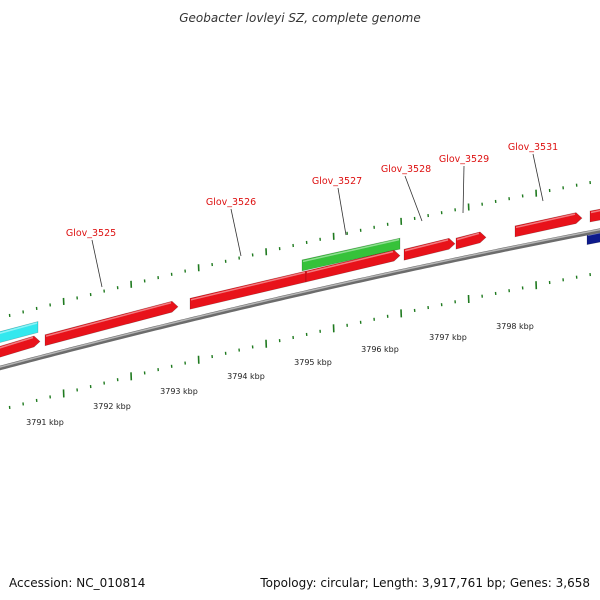 The width and height of the screenshot is (600, 600). Describe the element at coordinates (464, 159) in the screenshot. I see `gene-label-glov-3529: Glov_3529` at that location.